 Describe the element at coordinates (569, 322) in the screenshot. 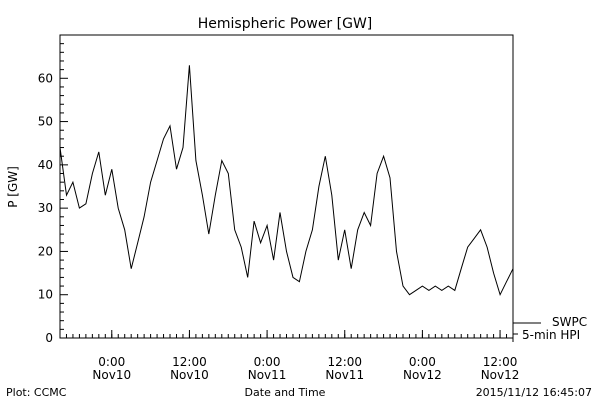

I see `legend-entry-swpc: SWPC` at that location.